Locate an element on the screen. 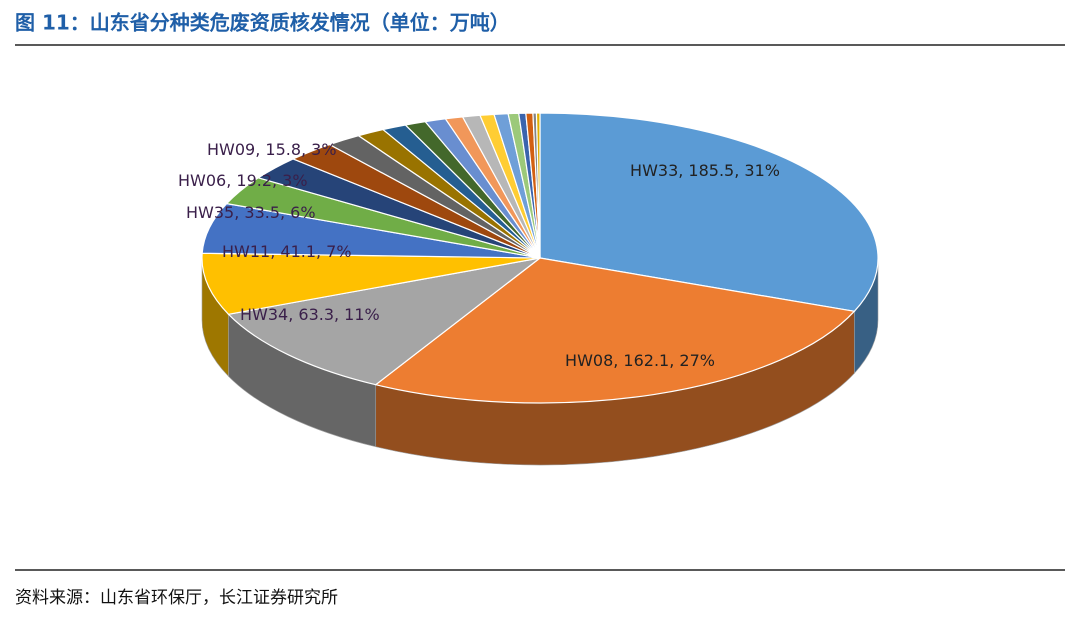  data-label: HW34, 63.3, 11% is located at coordinates (310, 314).